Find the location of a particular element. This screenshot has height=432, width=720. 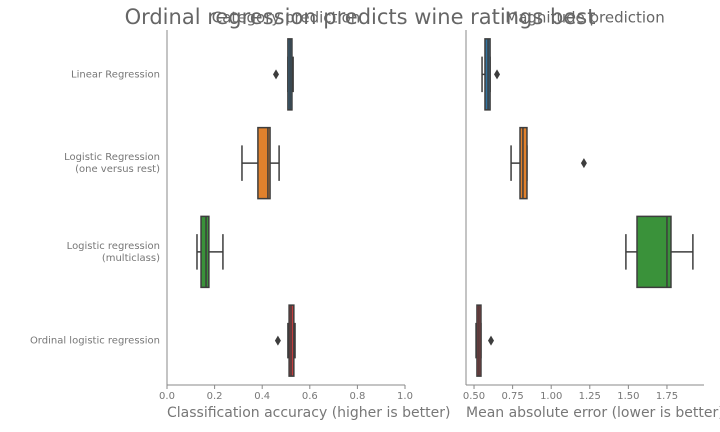

x-axis-label: Mean absolute error (lower is better) is located at coordinates (593, 413).